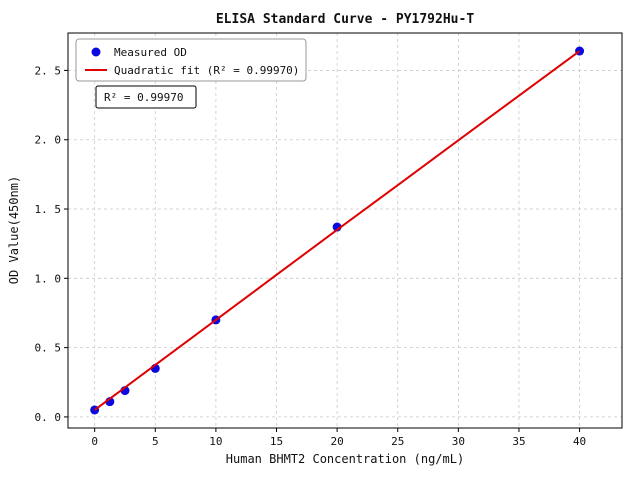 The image size is (640, 480). Describe the element at coordinates (345, 459) in the screenshot. I see `x-axis-label: Human BHMT2 Concentration (ng/mL)` at that location.